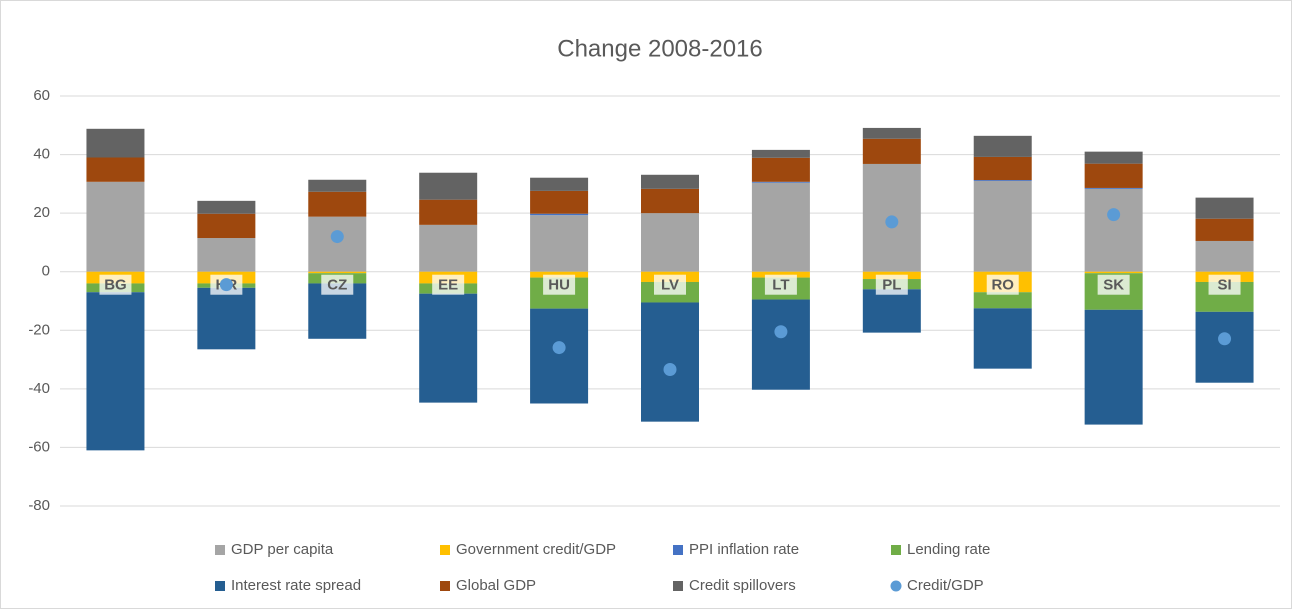 The width and height of the screenshot is (1292, 614). What do you see at coordinates (39, 505) in the screenshot?
I see `y-tick-label: -80` at bounding box center [39, 505].